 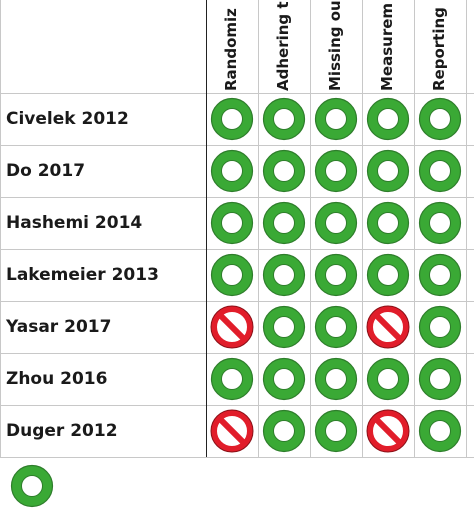 I want to click on domain-label: Missing ou, so click(x=335, y=45).